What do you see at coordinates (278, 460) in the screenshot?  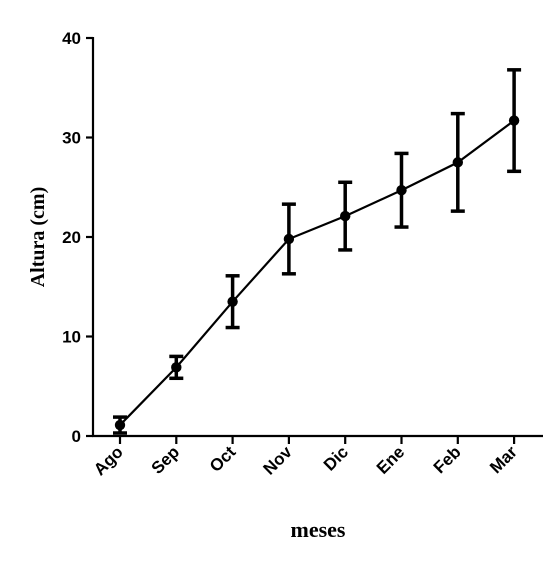 I see `x-tick-label: Nov` at bounding box center [278, 460].